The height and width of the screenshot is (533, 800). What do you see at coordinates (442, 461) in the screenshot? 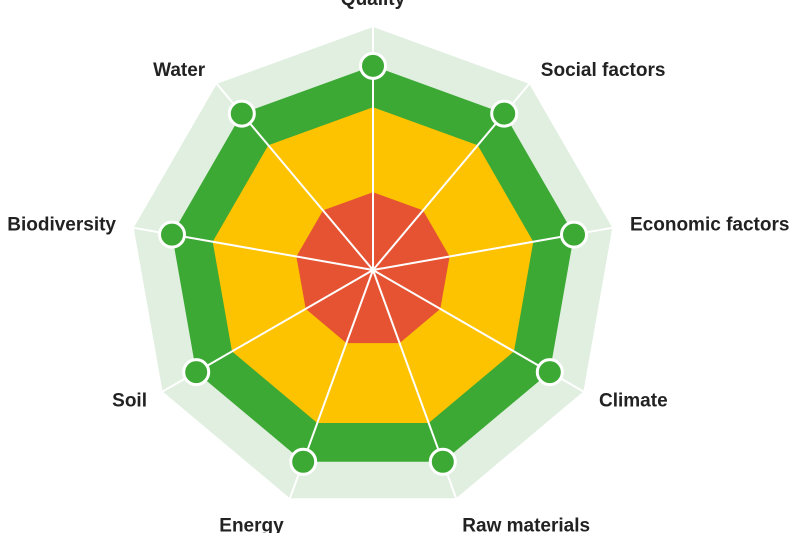
I see `data-point-raw-materials` at bounding box center [442, 461].